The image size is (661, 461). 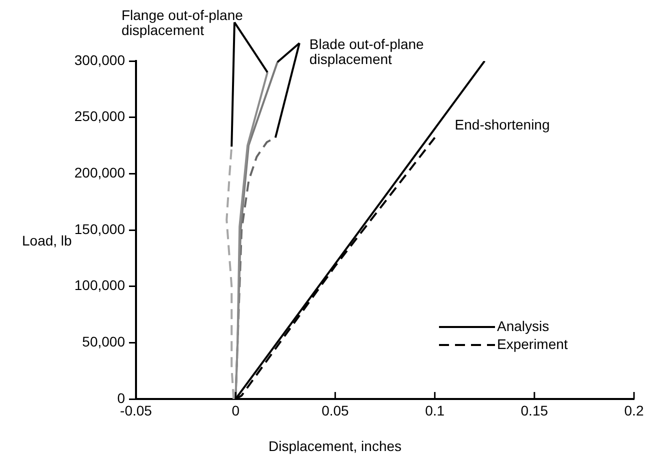 What do you see at coordinates (100, 116) in the screenshot?
I see `y-tick-label: 250,000` at bounding box center [100, 116].